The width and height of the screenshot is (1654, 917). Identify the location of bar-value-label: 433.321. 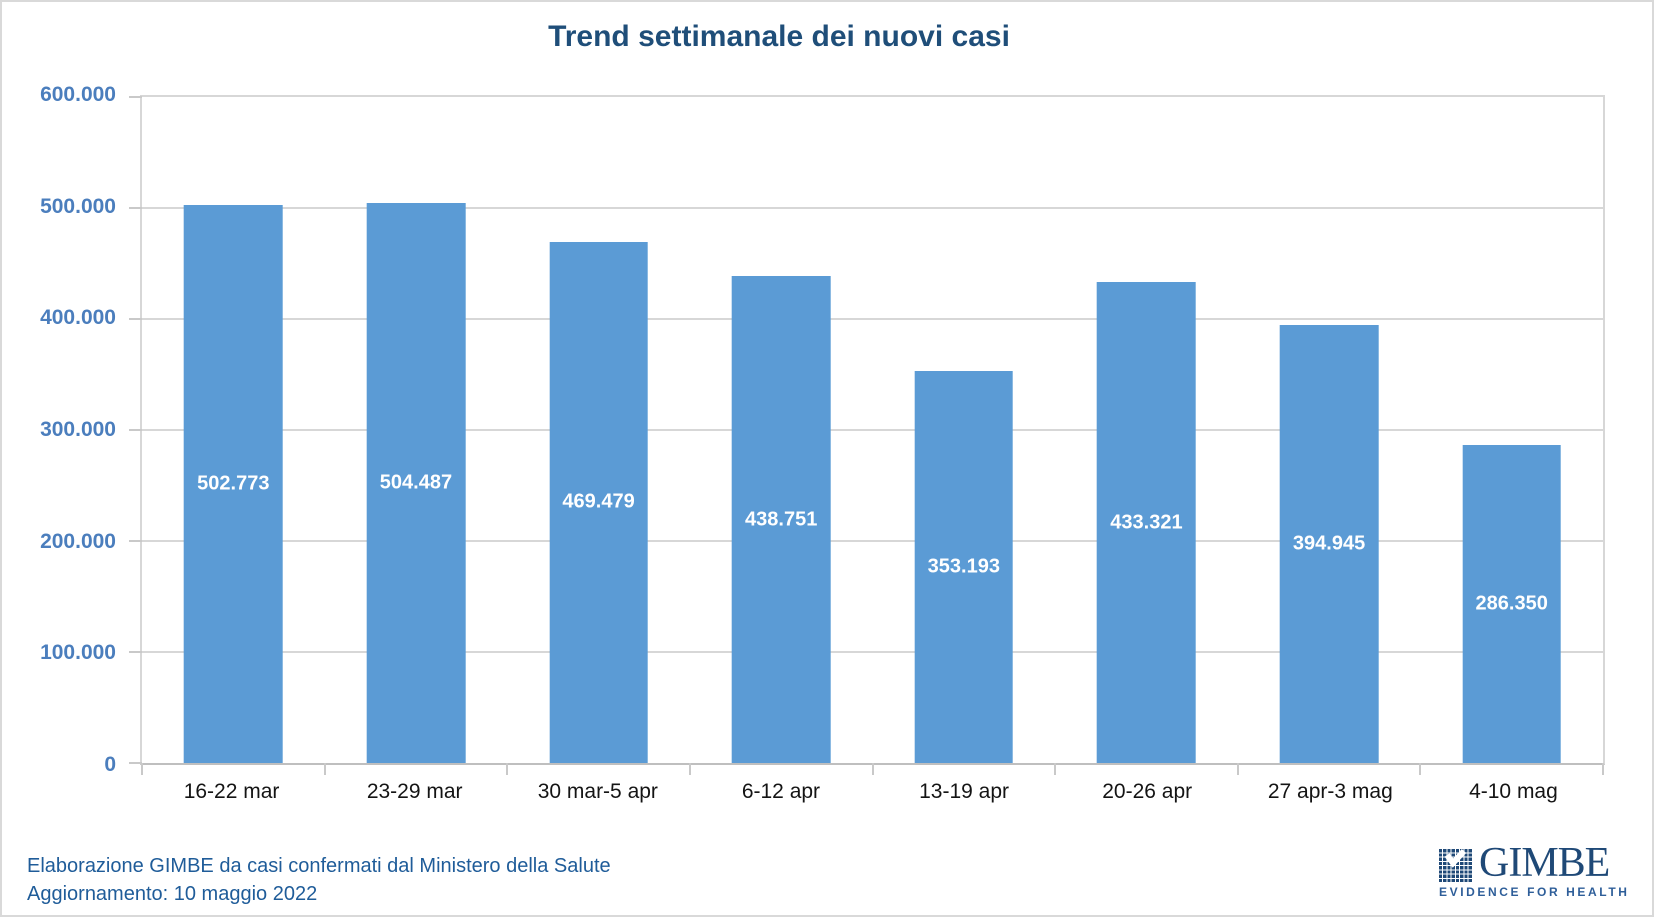
(1146, 522).